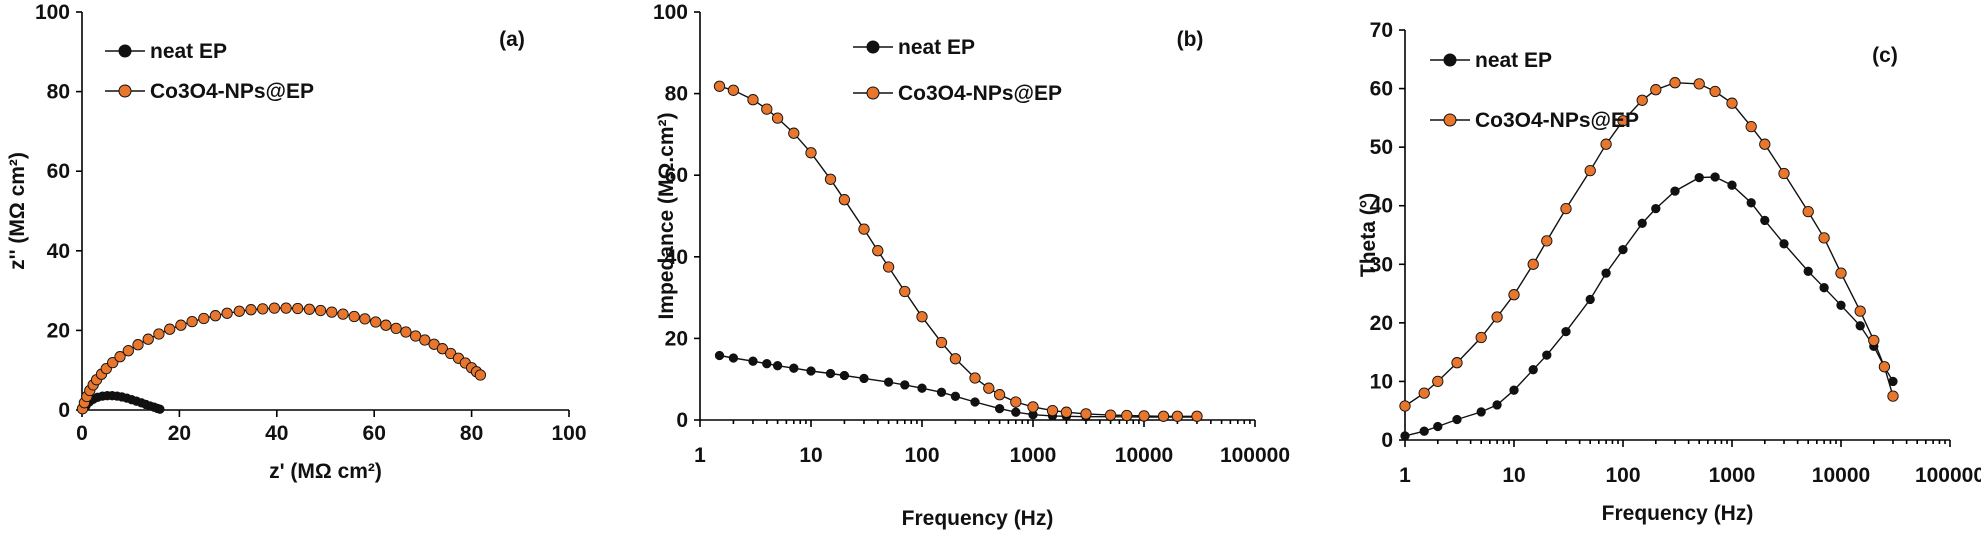 This screenshot has width=1981, height=538. I want to click on y-tick-label: 70, so click(1381, 30).